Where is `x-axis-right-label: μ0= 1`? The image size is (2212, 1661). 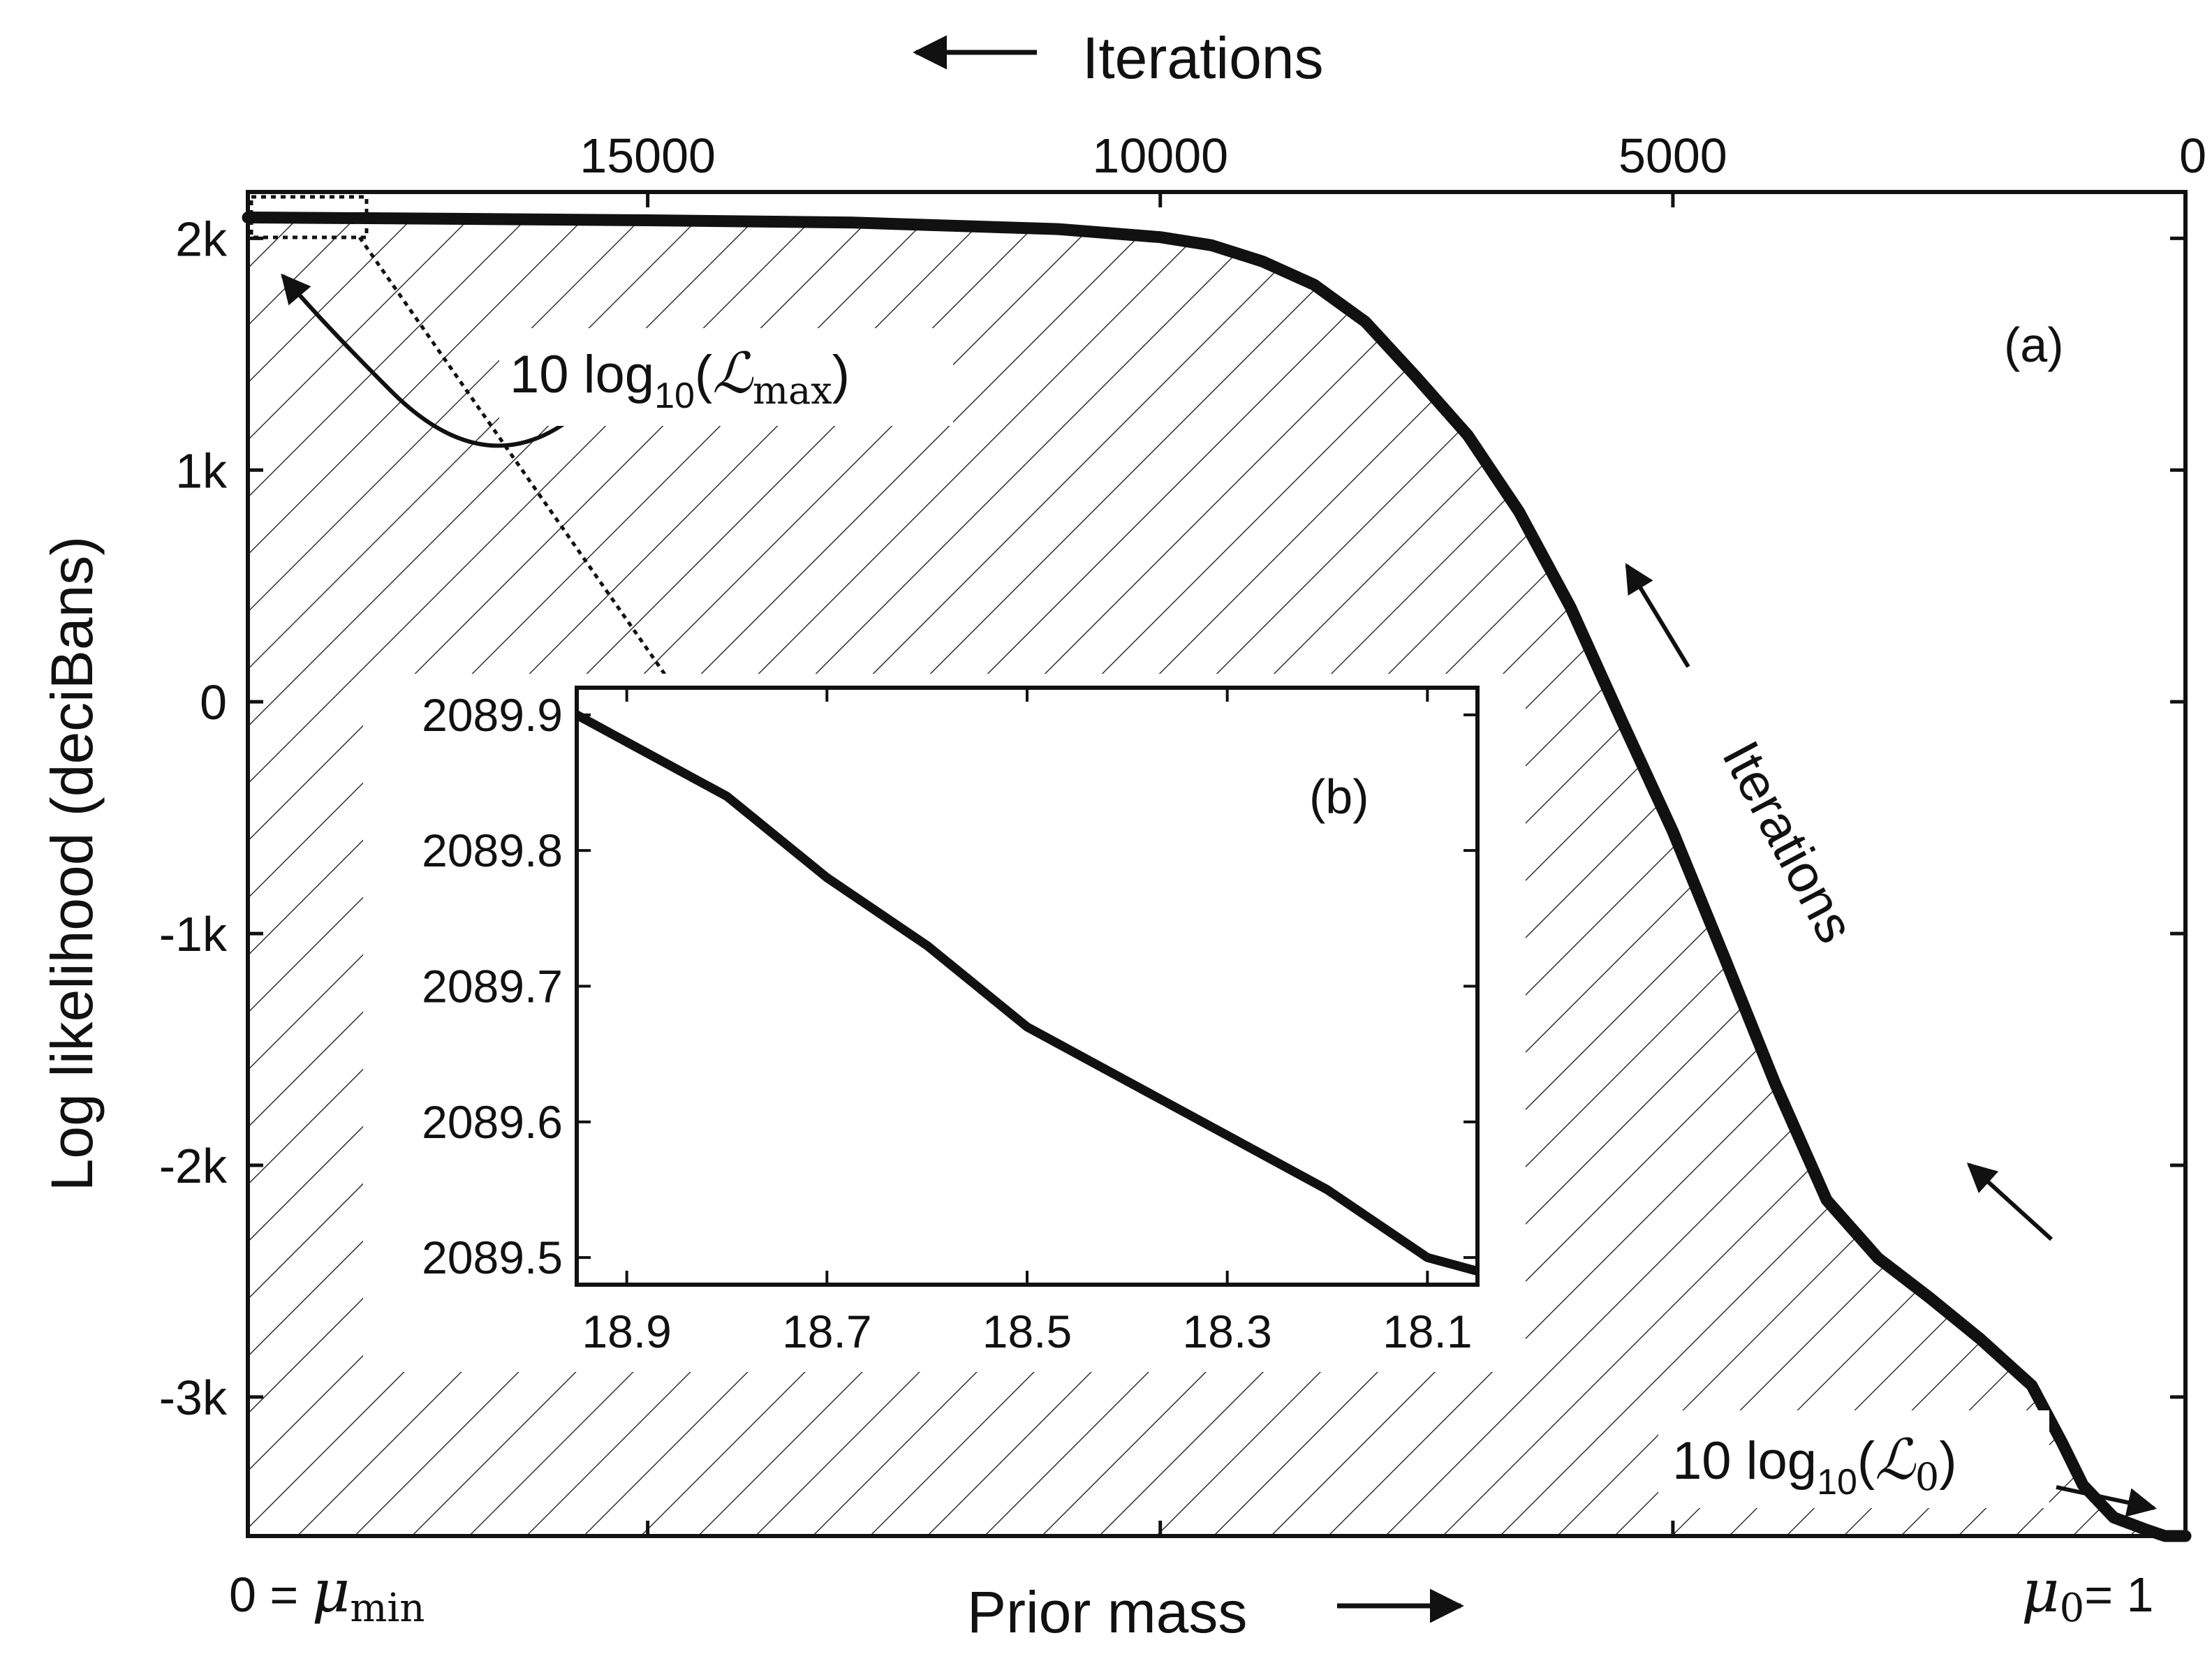 x-axis-right-label: μ0= 1 is located at coordinates (2087, 1594).